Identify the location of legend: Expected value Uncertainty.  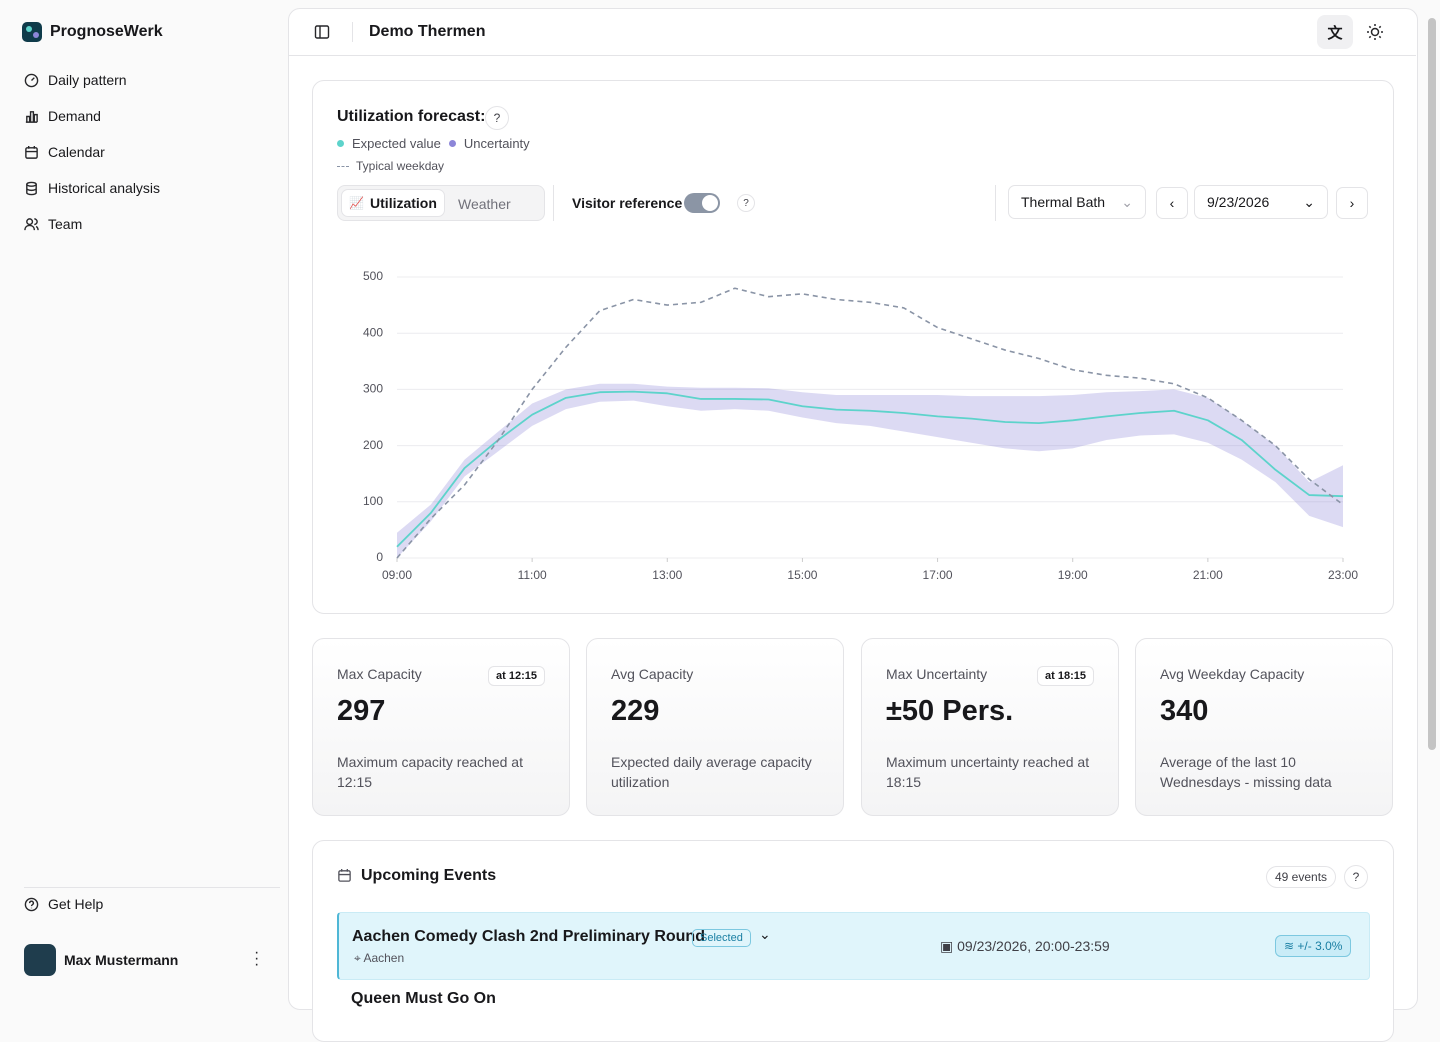
(433, 143).